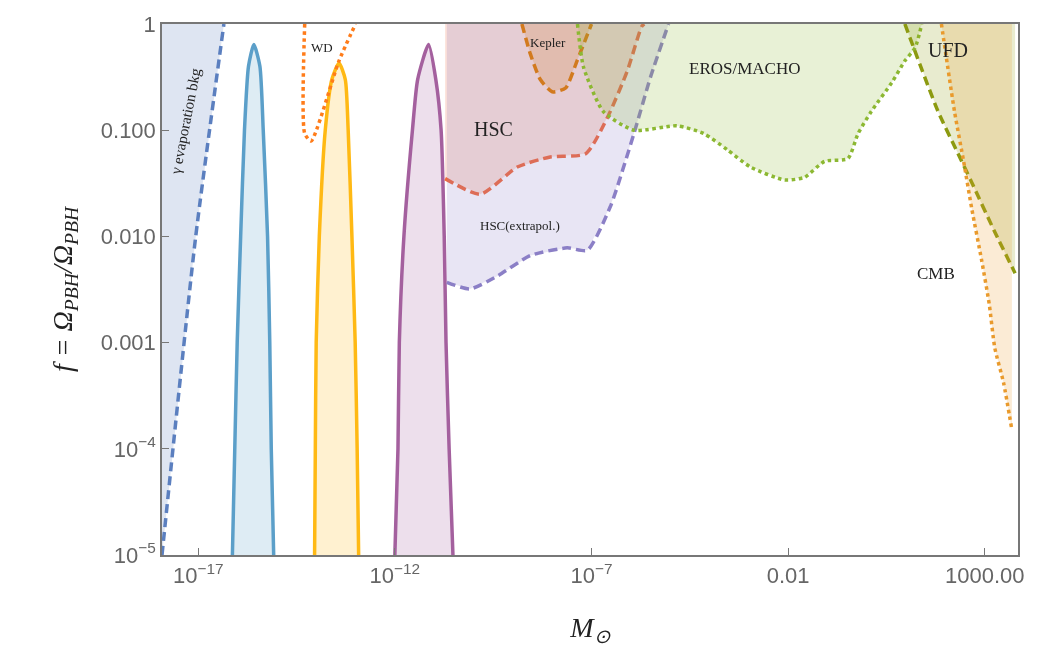  I want to click on annotation: EROS/MACHO, so click(745, 68).